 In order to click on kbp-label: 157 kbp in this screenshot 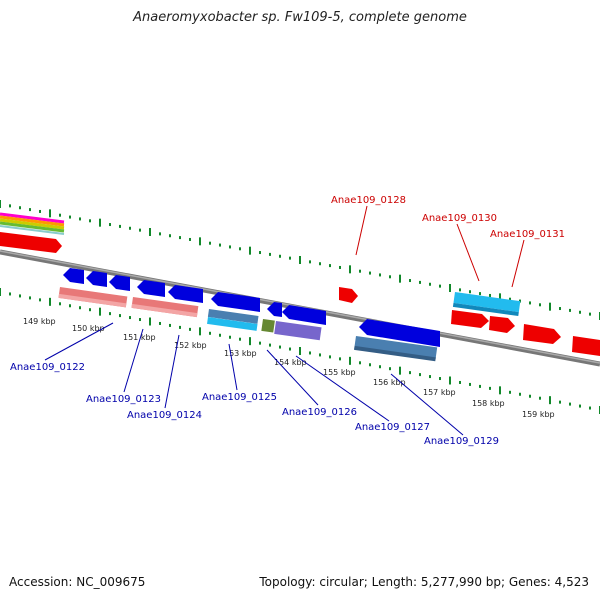, I will do `click(439, 392)`.